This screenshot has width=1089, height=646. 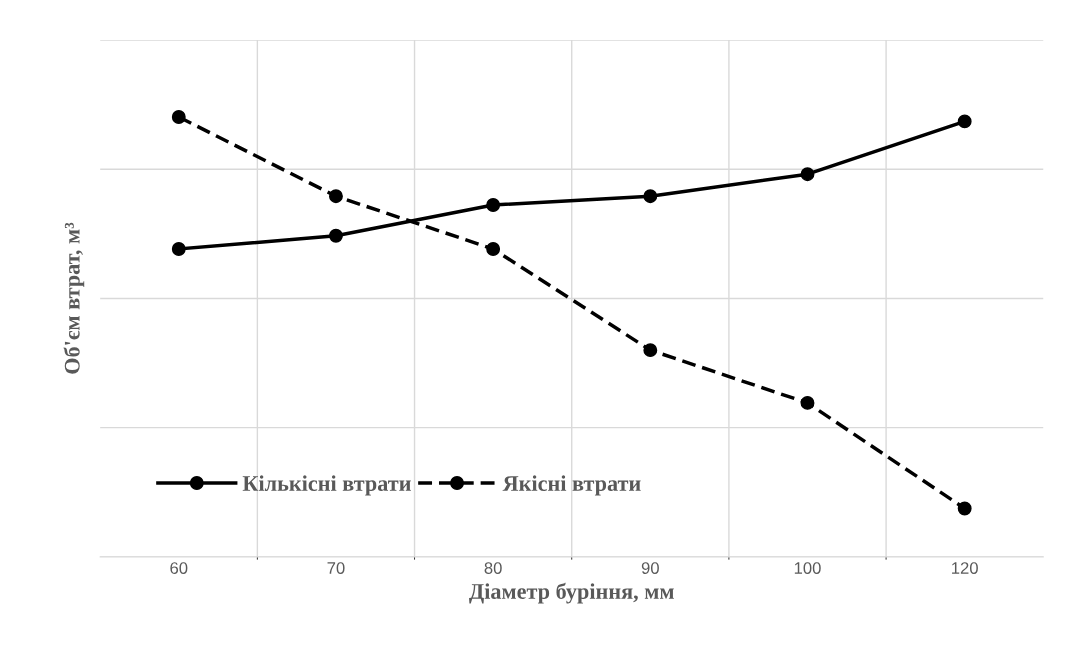 I want to click on legend-label: Якісні втрати, so click(x=571, y=485).